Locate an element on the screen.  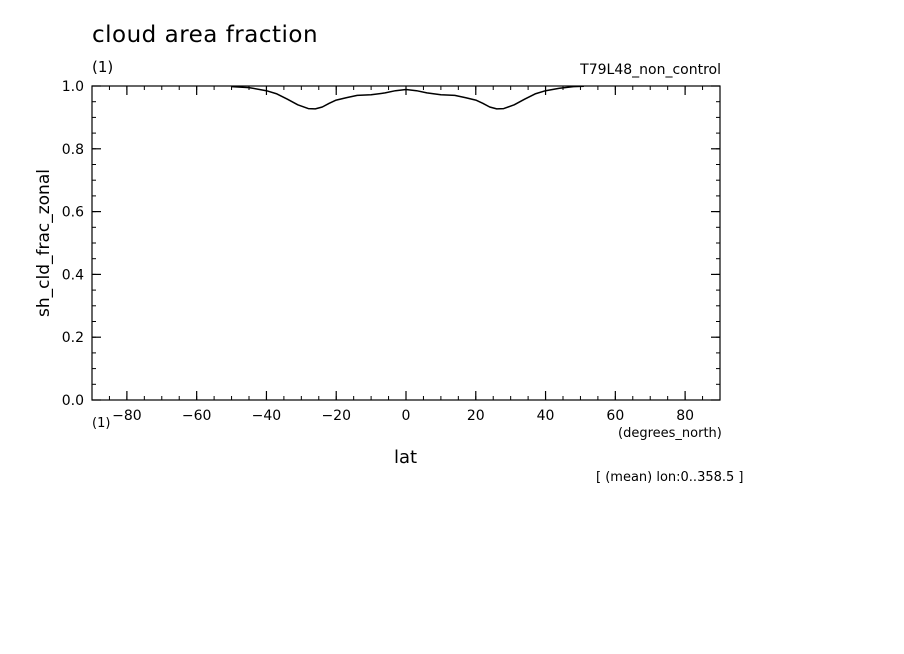
run-name: T79L48_non_control is located at coordinates (650, 70).